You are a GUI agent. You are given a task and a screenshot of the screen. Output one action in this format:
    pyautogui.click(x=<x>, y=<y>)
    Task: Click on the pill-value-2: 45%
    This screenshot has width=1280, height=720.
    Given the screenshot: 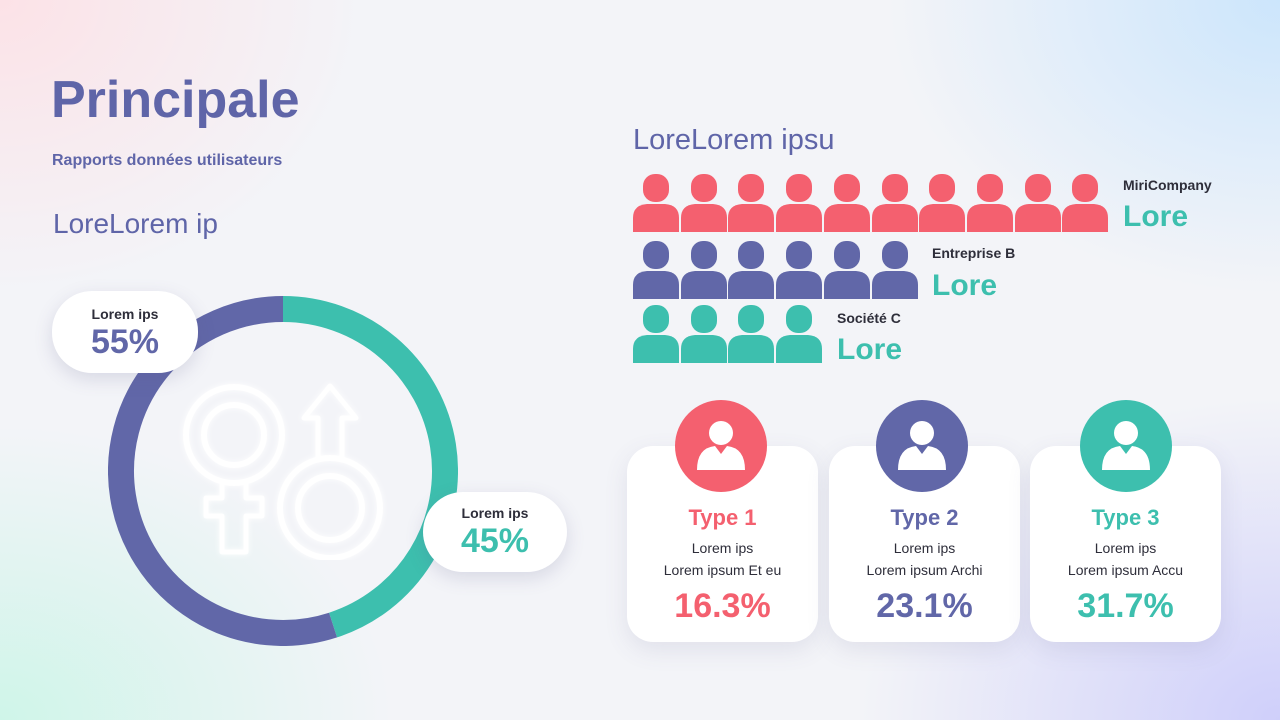 What is the action you would take?
    pyautogui.click(x=495, y=541)
    